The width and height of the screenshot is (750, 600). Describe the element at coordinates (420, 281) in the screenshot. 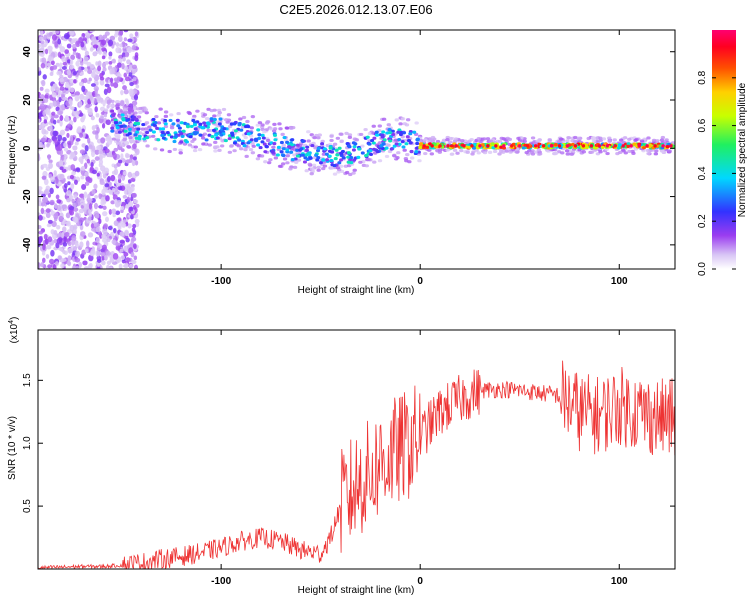

I see `spectrogram-x-tick-label: 0` at that location.